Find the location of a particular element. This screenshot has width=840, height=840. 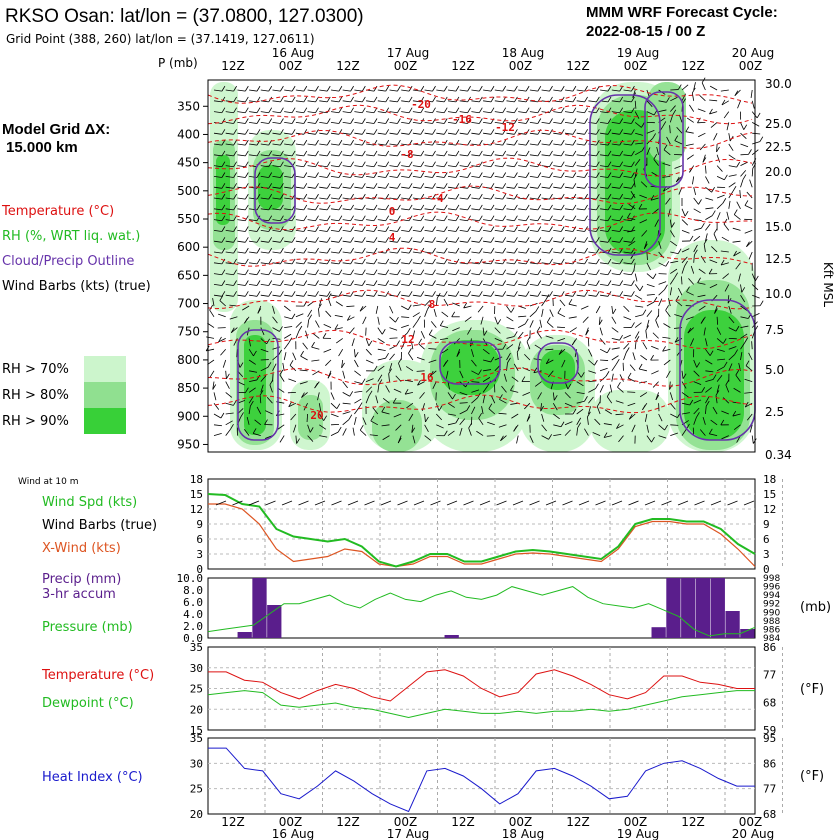

precip-right-tick: 996 is located at coordinates (771, 588).